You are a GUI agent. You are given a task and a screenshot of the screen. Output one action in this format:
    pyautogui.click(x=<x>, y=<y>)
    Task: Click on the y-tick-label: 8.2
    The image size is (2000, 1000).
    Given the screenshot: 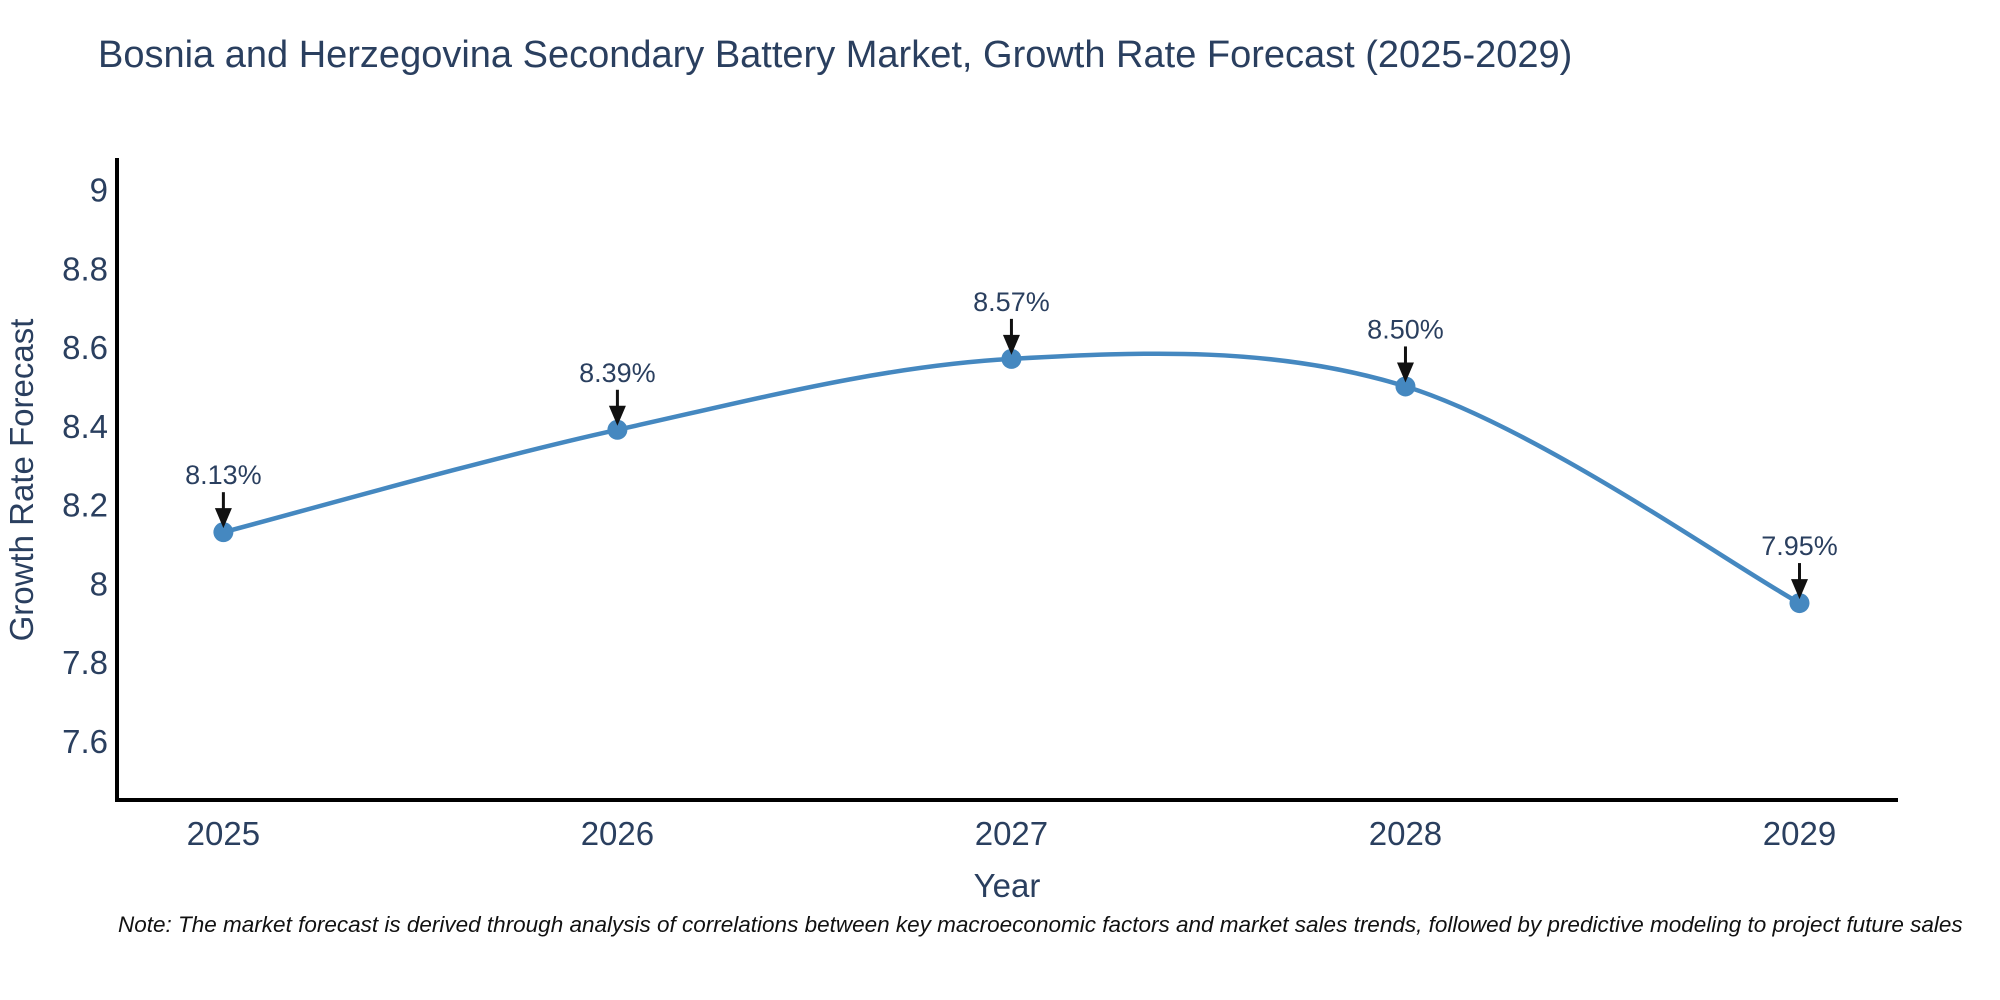 What is the action you would take?
    pyautogui.click(x=85, y=505)
    